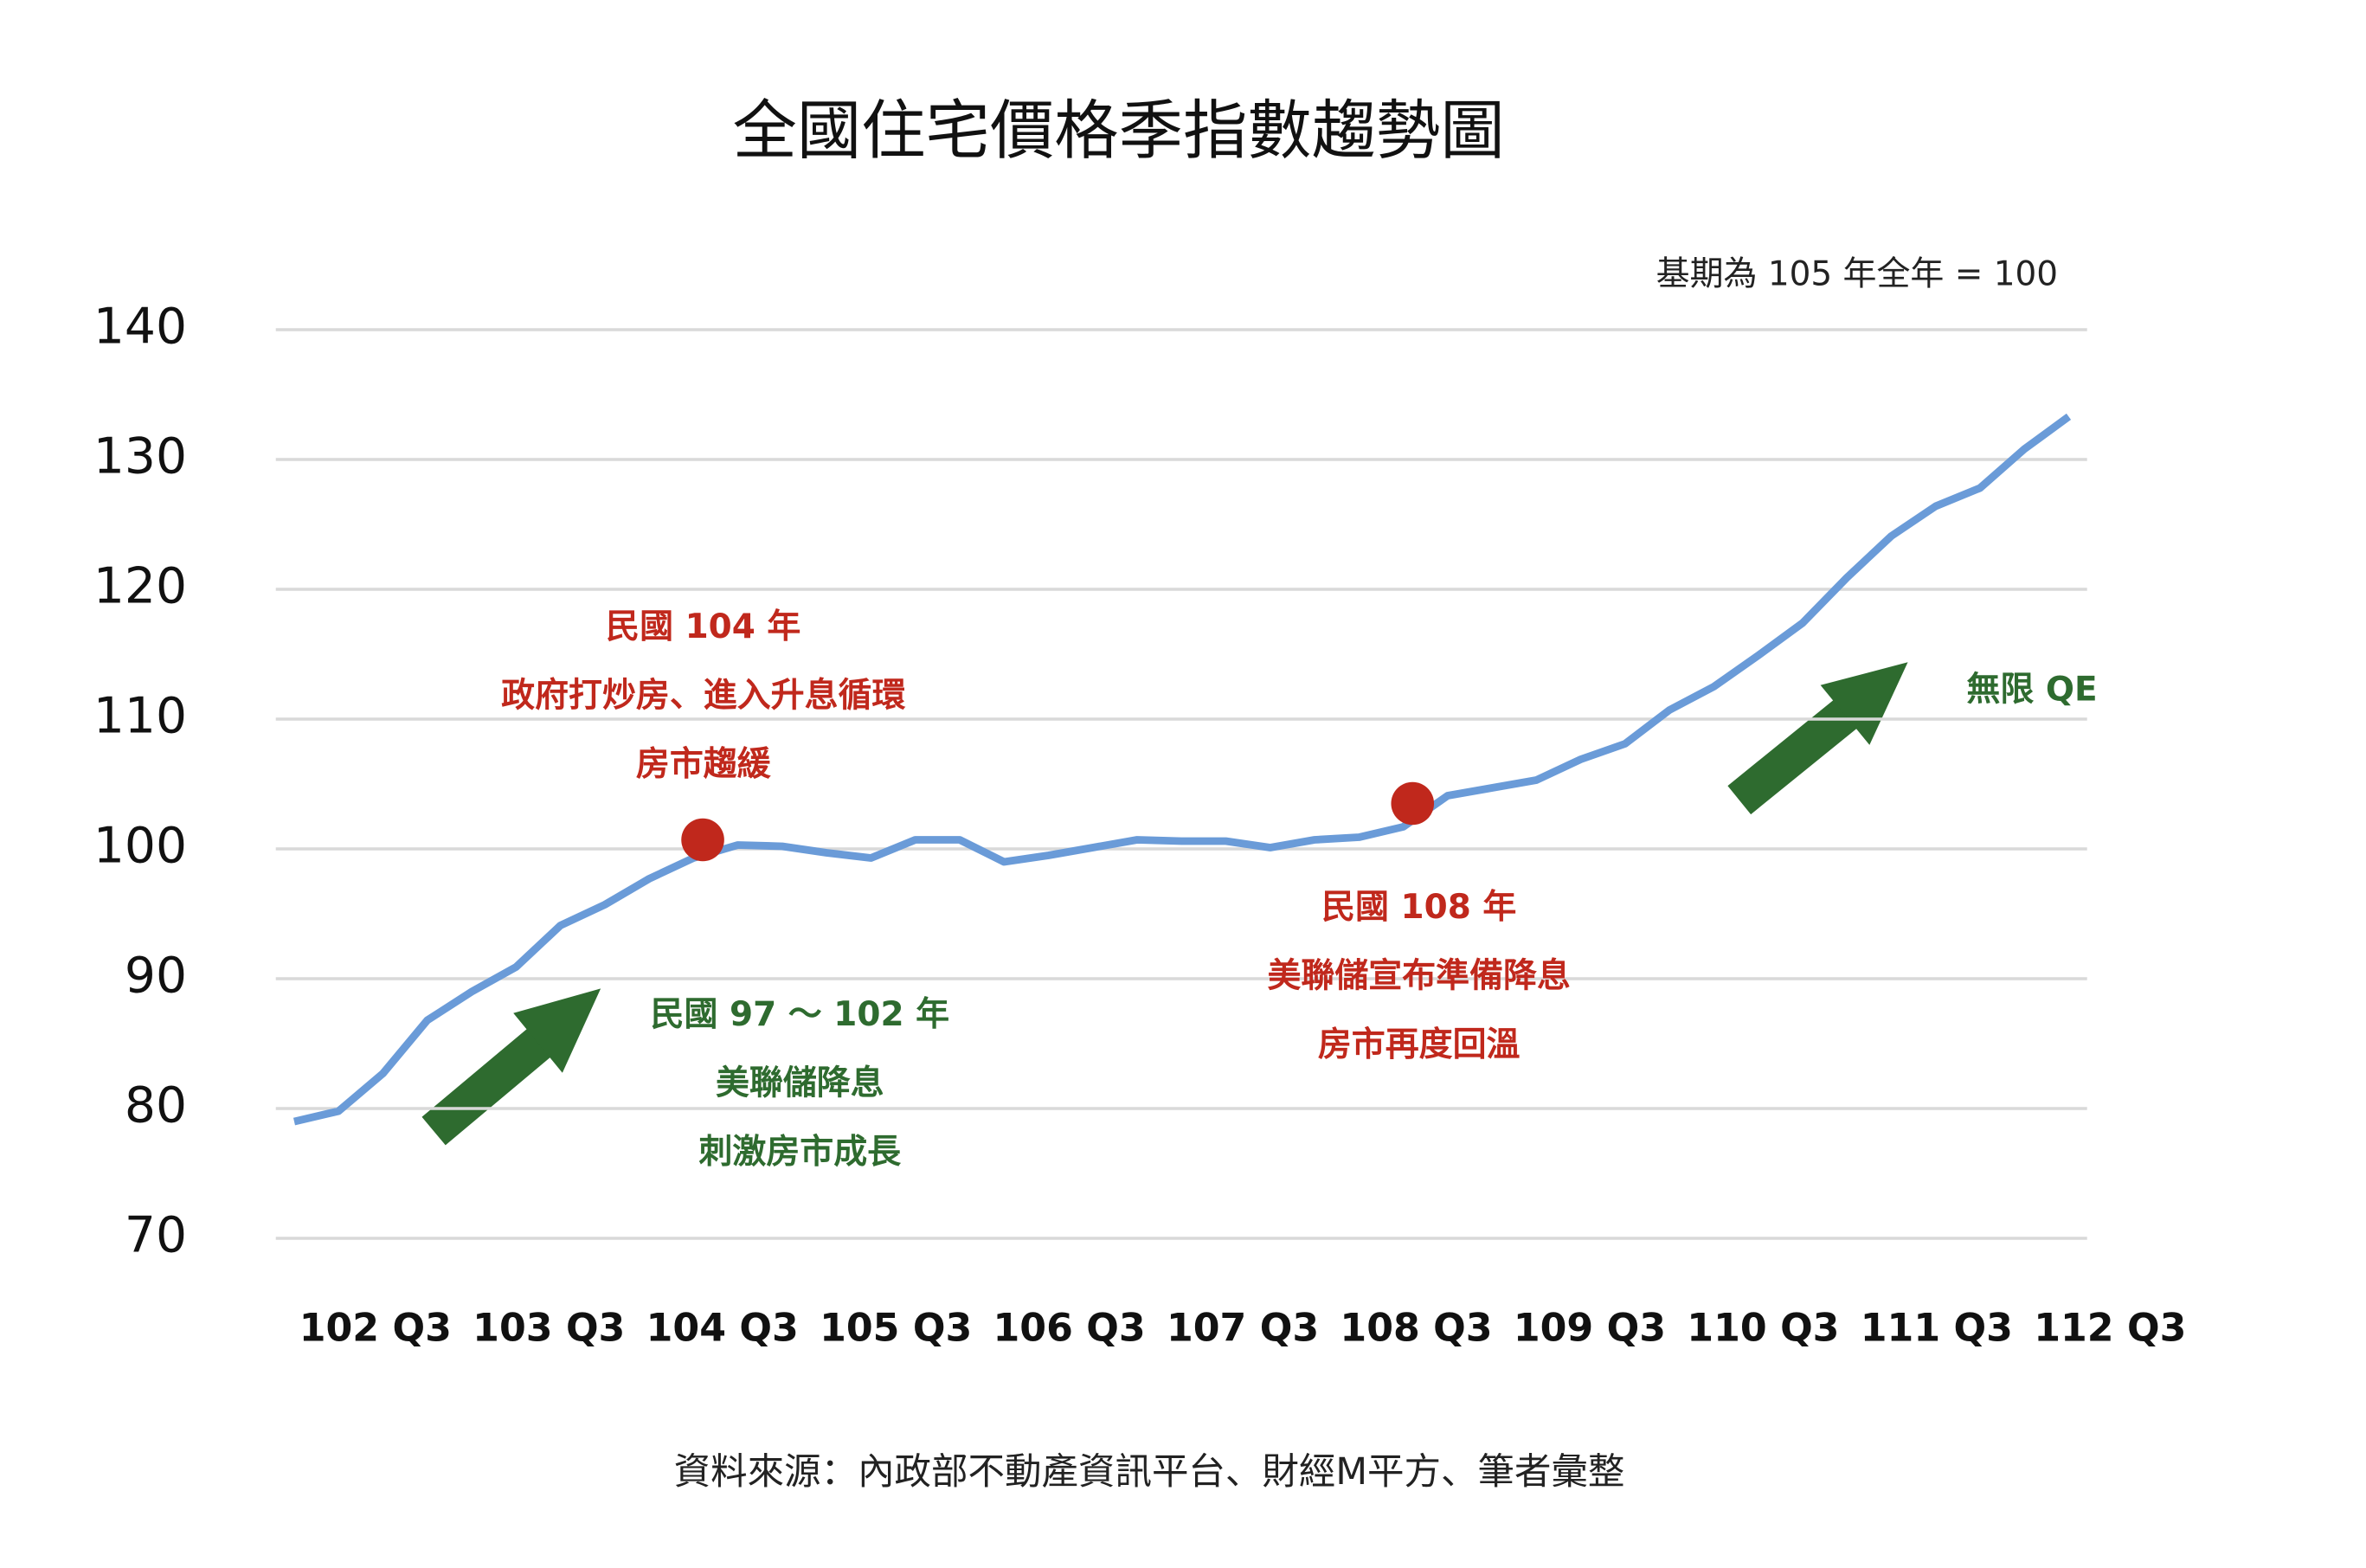  What do you see at coordinates (800, 1014) in the screenshot?
I see `annotation: 民國 97 ～ 102 年` at bounding box center [800, 1014].